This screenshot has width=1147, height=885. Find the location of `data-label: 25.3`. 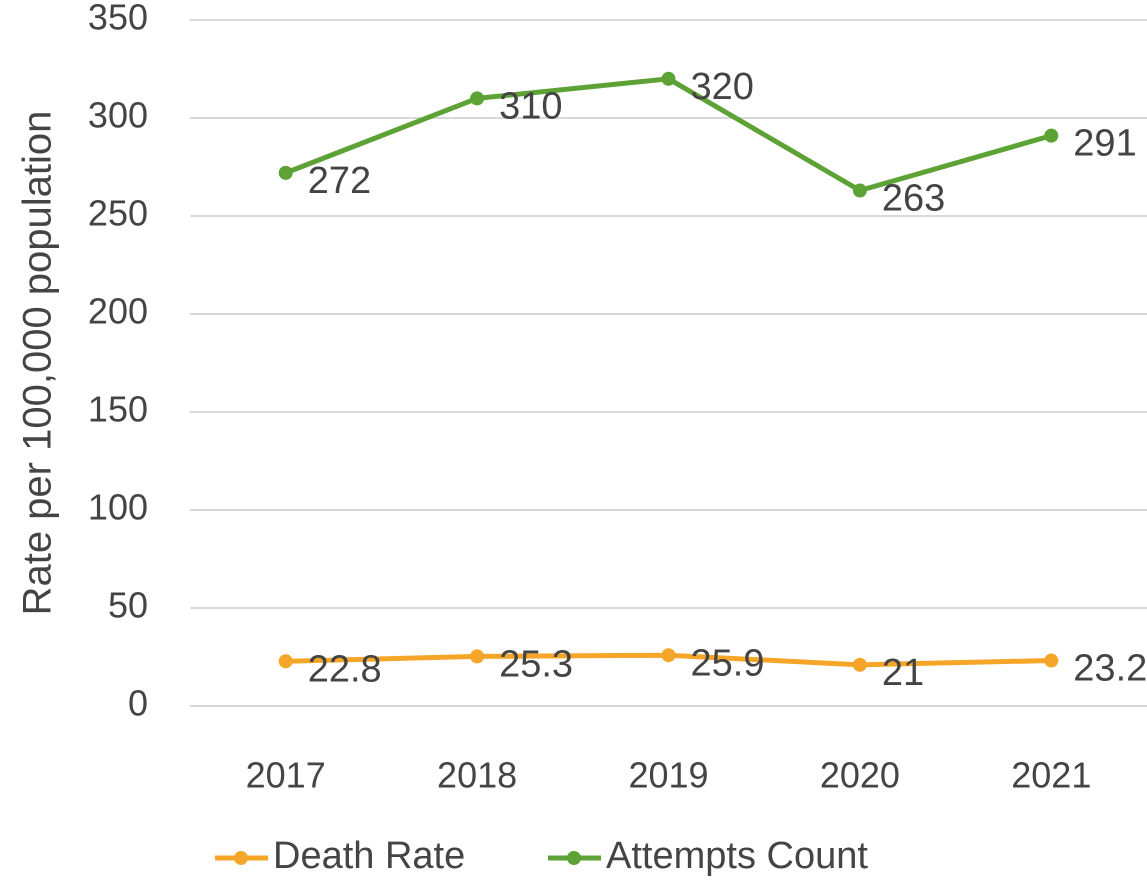

data-label: 25.3 is located at coordinates (536, 664).